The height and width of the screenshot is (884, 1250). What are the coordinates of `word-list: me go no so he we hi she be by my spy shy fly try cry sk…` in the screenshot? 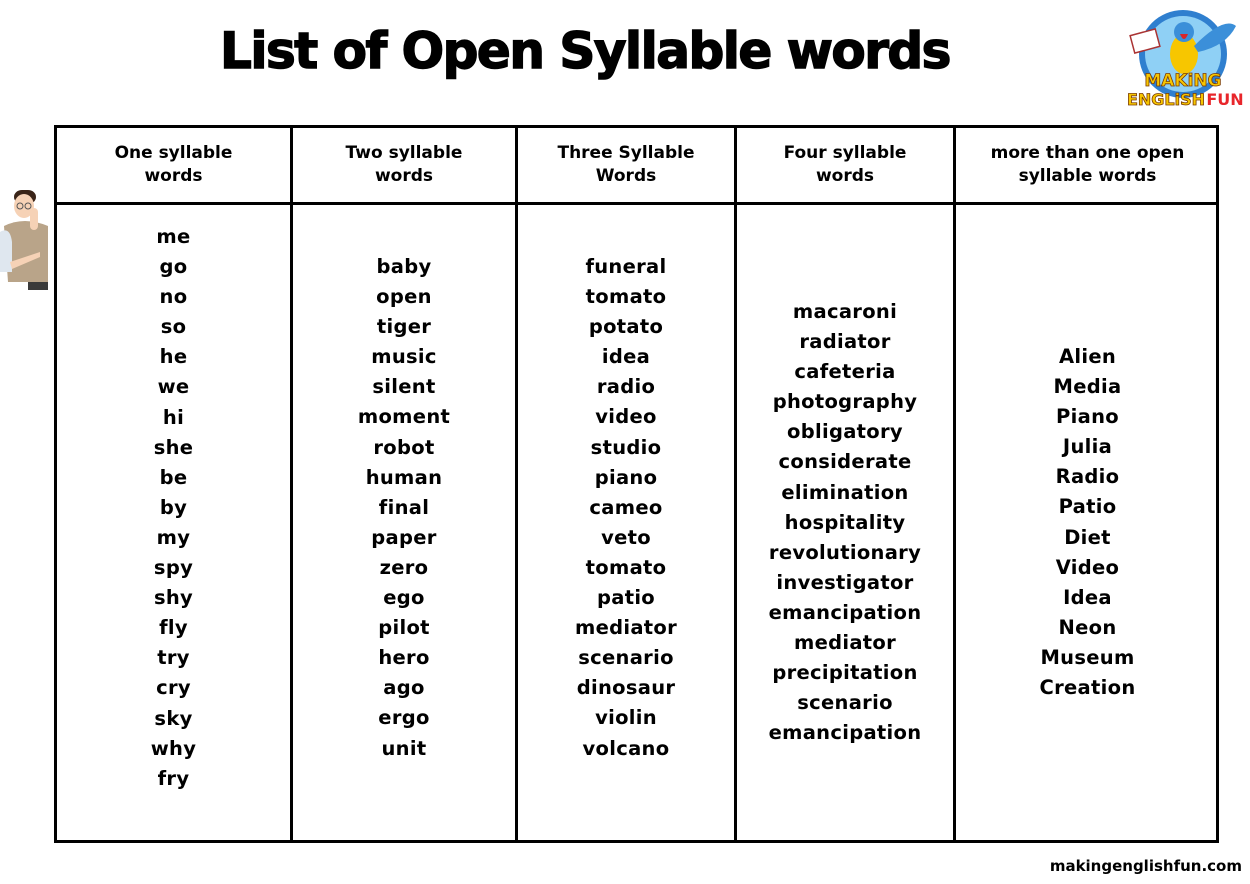 It's located at (173, 508).